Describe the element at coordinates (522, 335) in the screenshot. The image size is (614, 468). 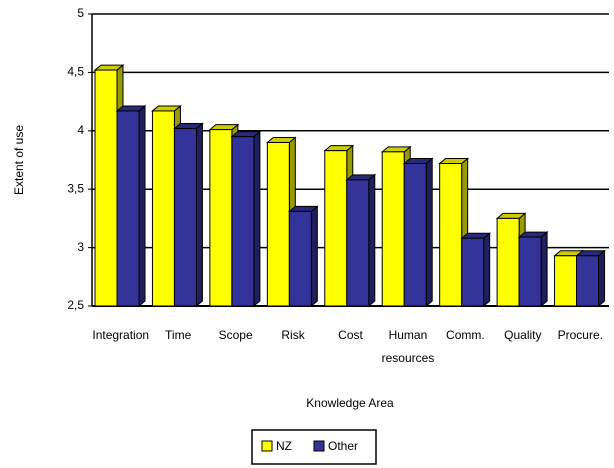
I see `x-tick-label: Quality` at that location.